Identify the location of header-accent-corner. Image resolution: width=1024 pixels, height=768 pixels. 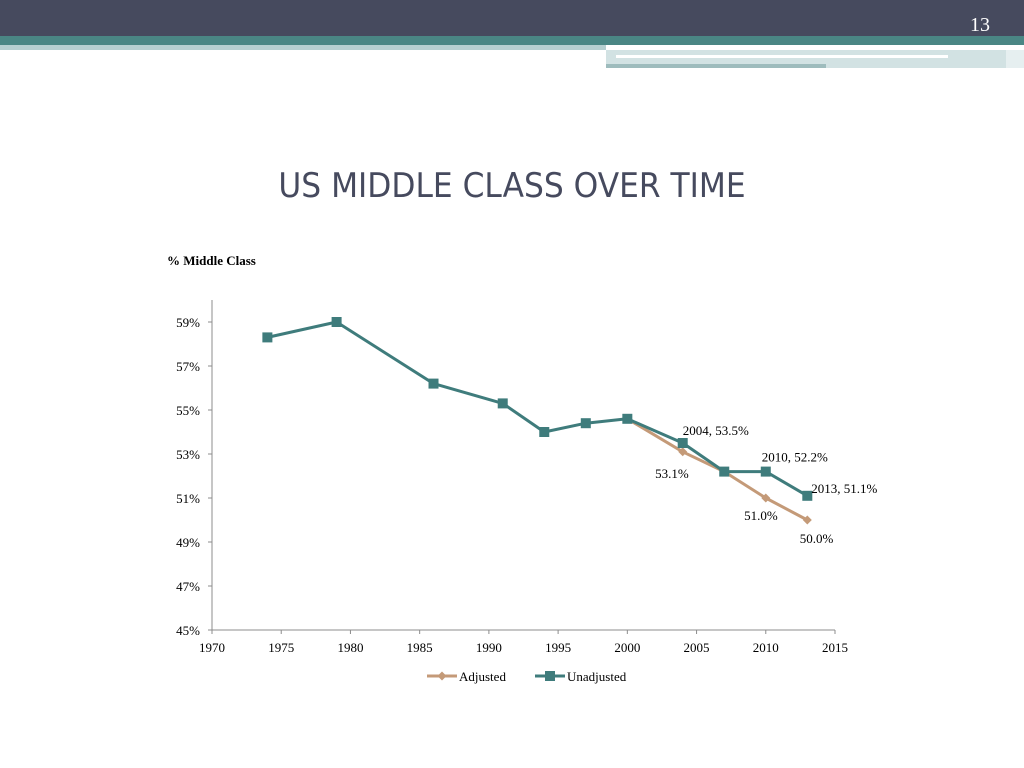
(1015, 59).